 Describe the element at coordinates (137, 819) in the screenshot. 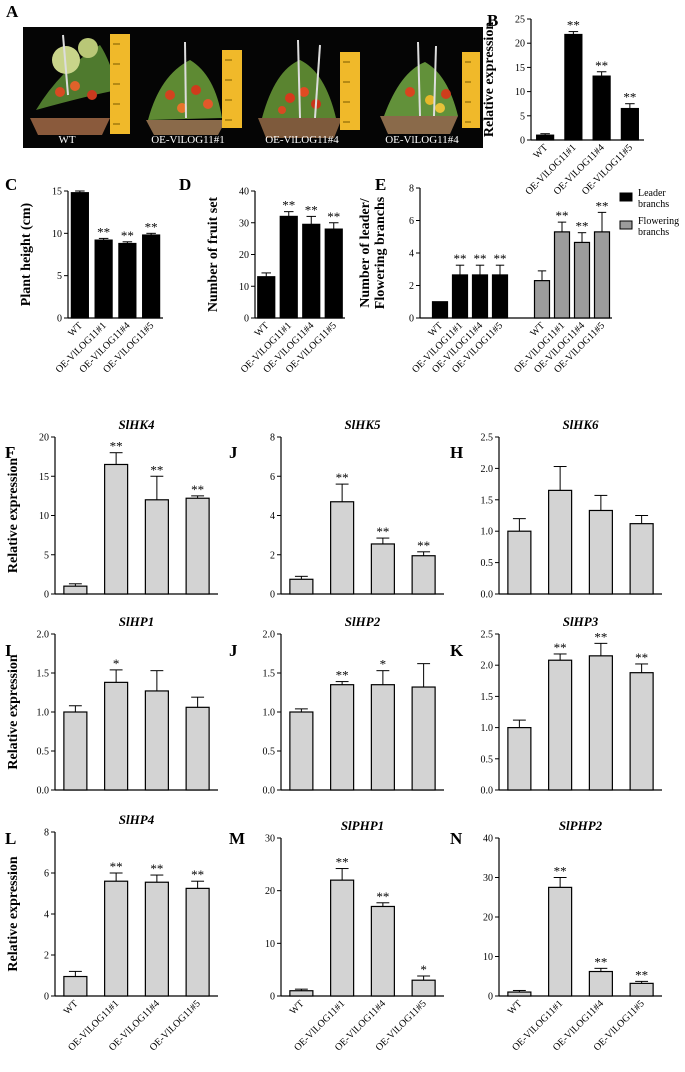

I see `chart-title: SlHP4` at that location.